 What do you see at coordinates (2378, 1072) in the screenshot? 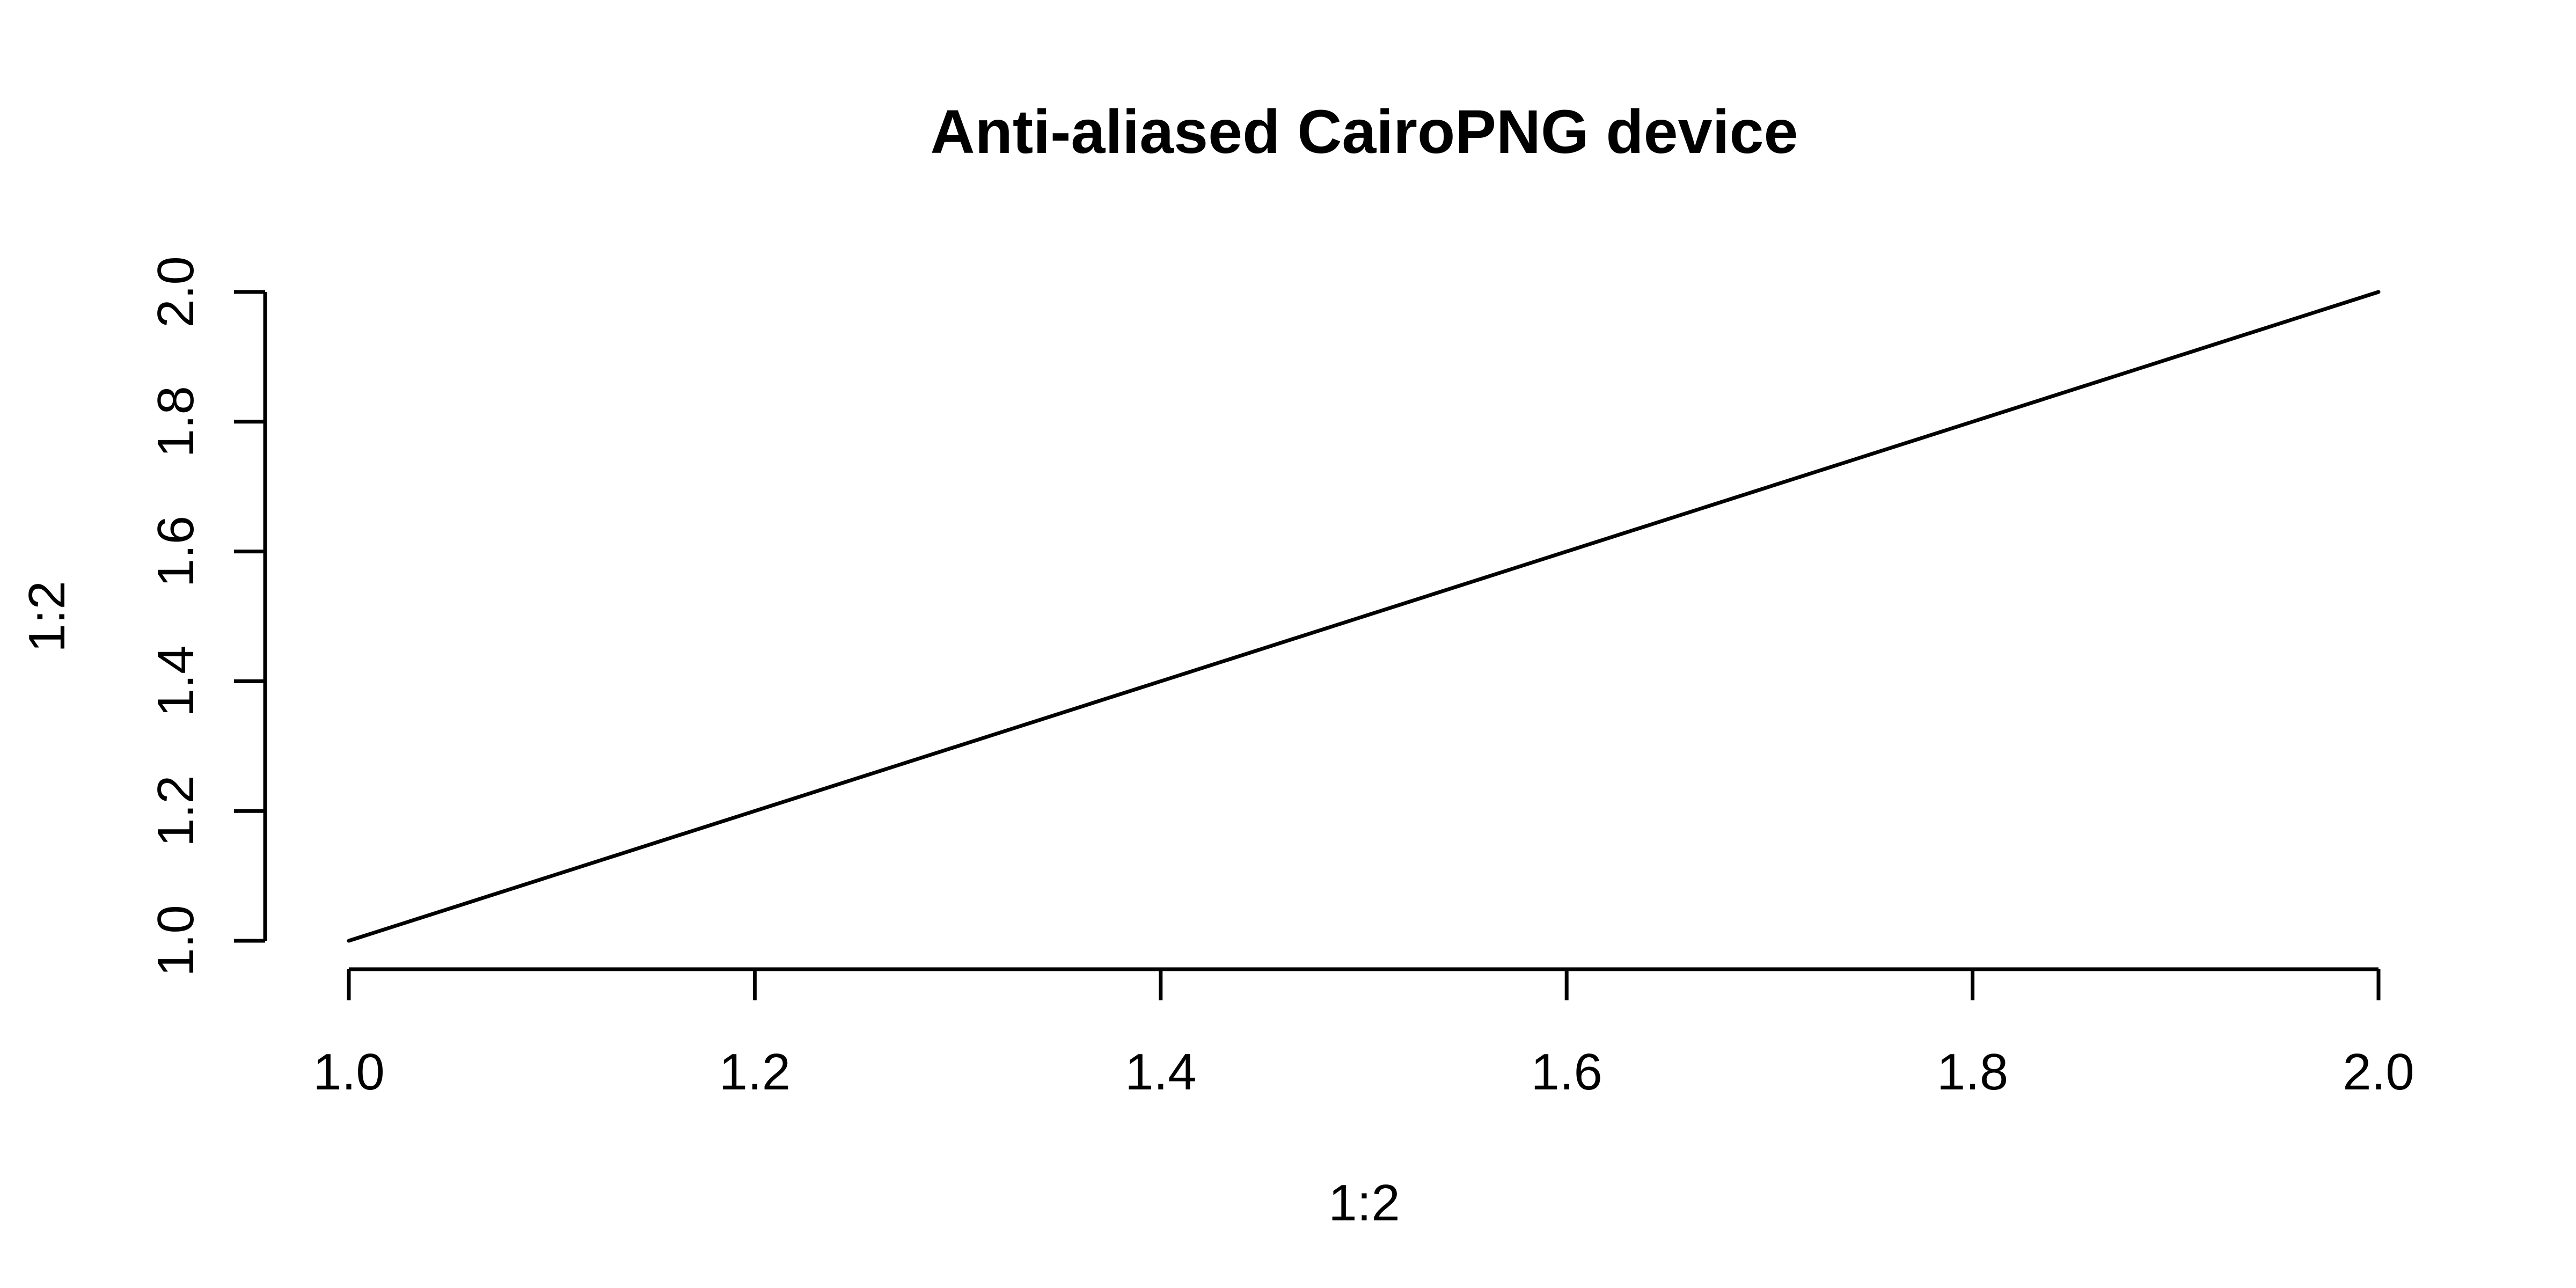
I see `x-tick-label-5: 2.0` at bounding box center [2378, 1072].